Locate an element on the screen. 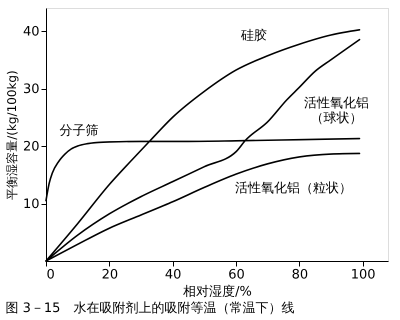 This screenshot has height=320, width=400. x-tick-label: 20 is located at coordinates (110, 275).